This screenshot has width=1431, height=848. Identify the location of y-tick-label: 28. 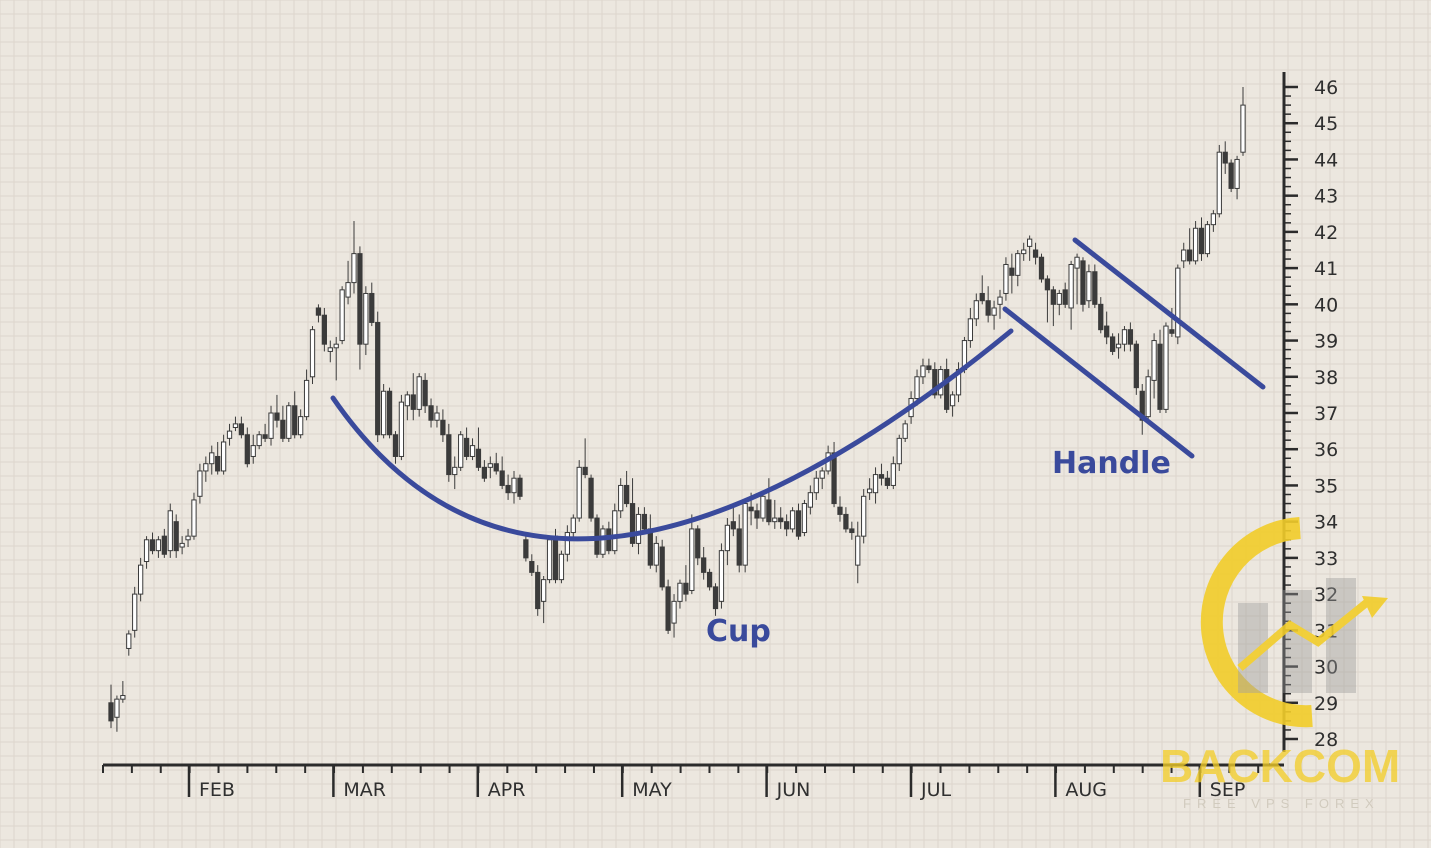
(1326, 740).